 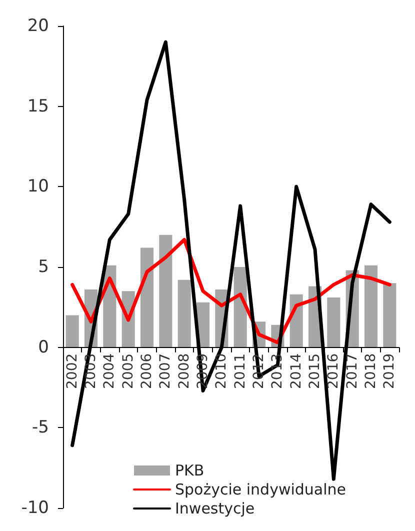 What do you see at coordinates (222, 371) in the screenshot?
I see `x-tick-label: 2010` at bounding box center [222, 371].